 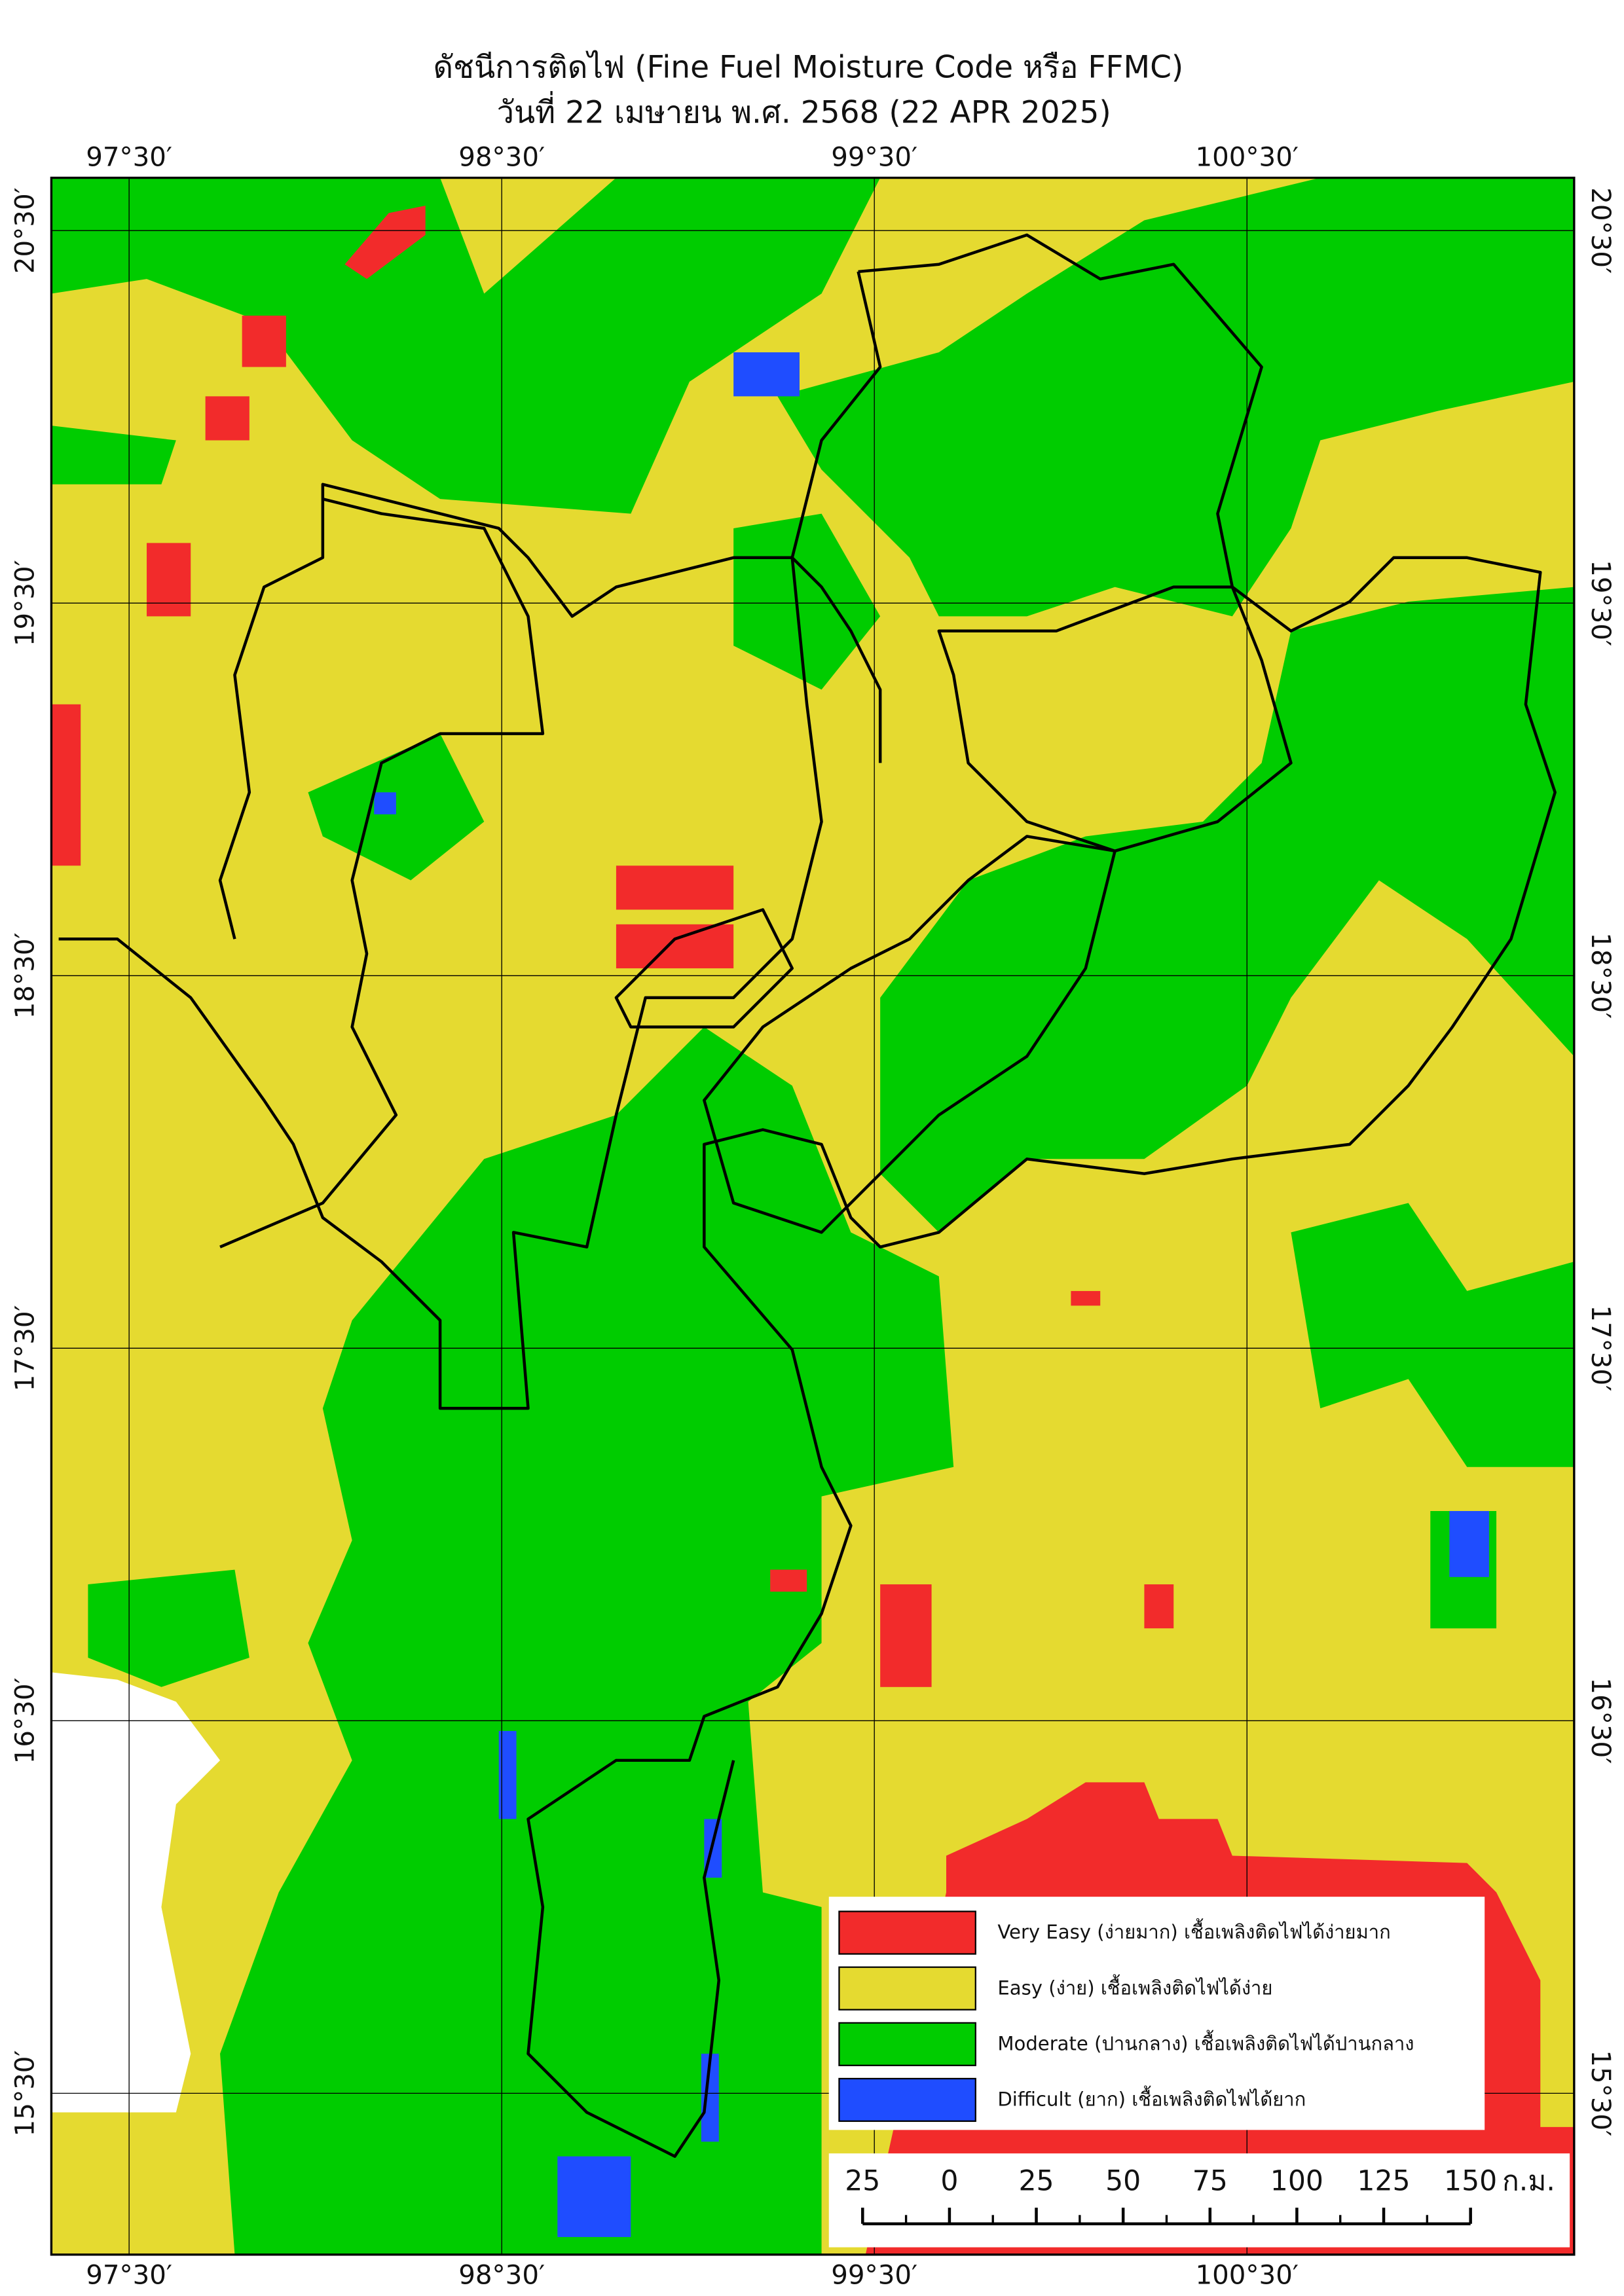 What do you see at coordinates (1600, 1720) in the screenshot?
I see `latitude-label-right: 16°30′` at bounding box center [1600, 1720].